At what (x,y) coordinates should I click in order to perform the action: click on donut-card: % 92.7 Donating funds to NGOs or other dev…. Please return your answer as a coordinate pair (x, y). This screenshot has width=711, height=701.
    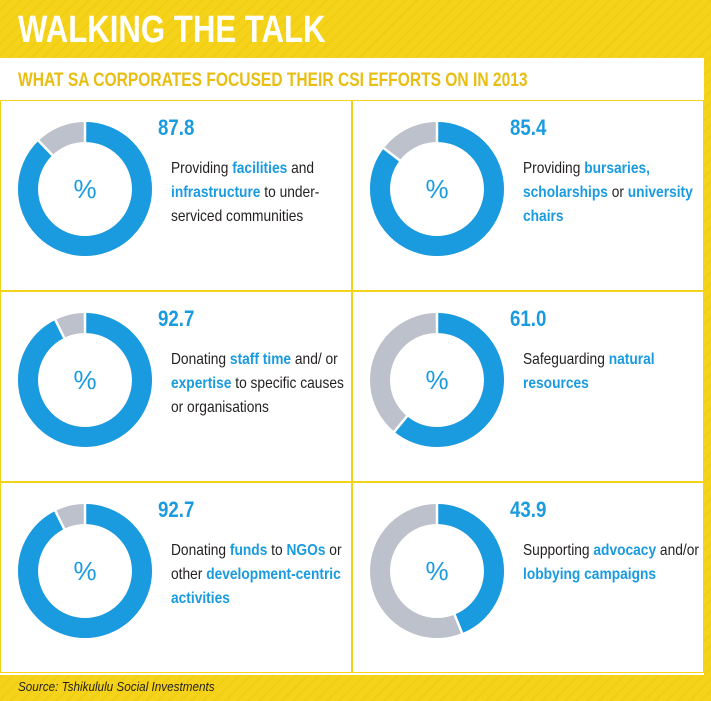
    Looking at the image, I should click on (176, 577).